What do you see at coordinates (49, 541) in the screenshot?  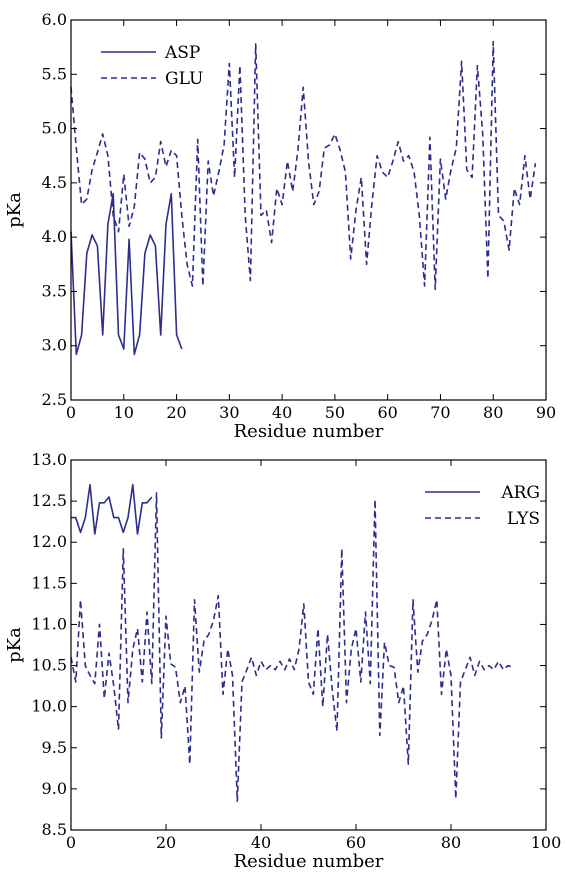 I see `y-tick-label: 12.0` at bounding box center [49, 541].